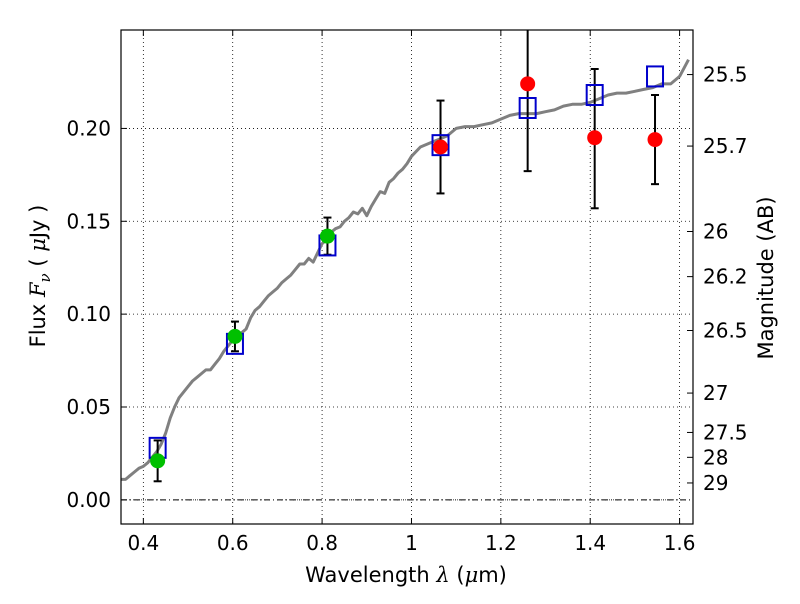 The height and width of the screenshot is (604, 800). What do you see at coordinates (38, 322) in the screenshot?
I see `y-axis-label-prefix: Flux` at bounding box center [38, 322].